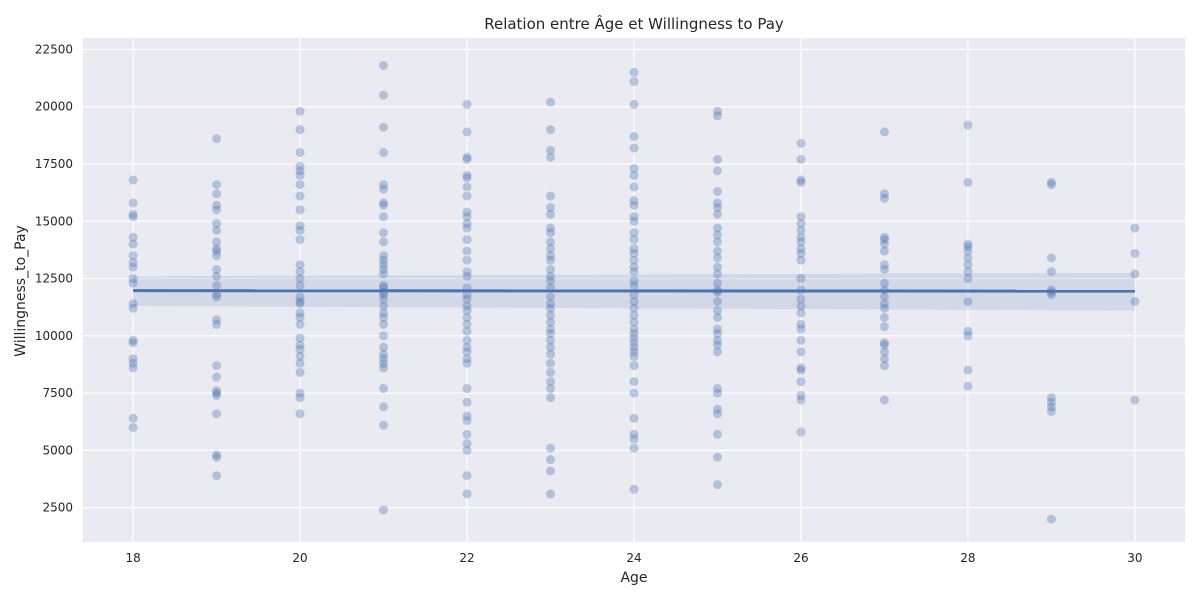 The width and height of the screenshot is (1200, 600). What do you see at coordinates (57, 508) in the screenshot?
I see `y-tick-label: 2500` at bounding box center [57, 508].